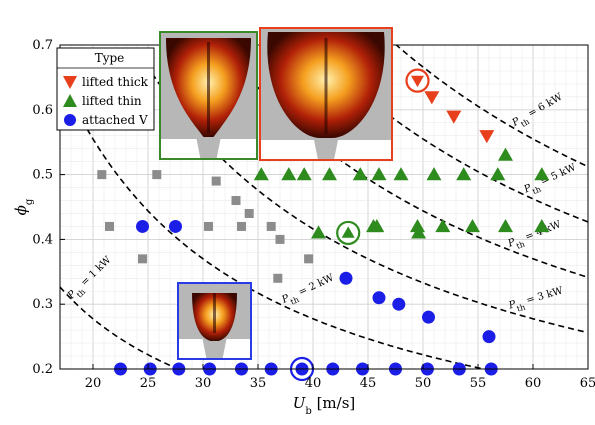  I want to click on attached-v-flame-image, so click(214, 321).